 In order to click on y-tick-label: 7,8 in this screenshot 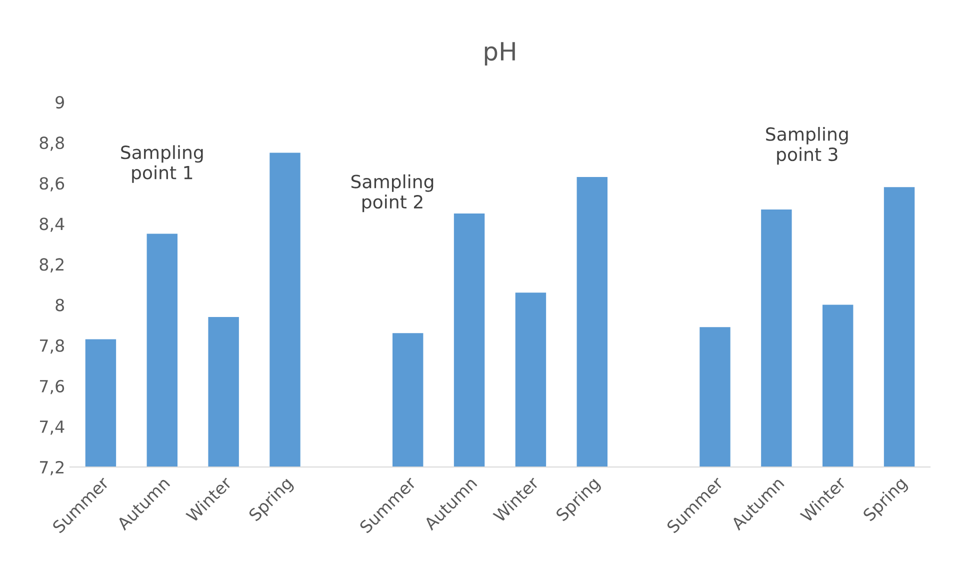, I will do `click(52, 346)`.